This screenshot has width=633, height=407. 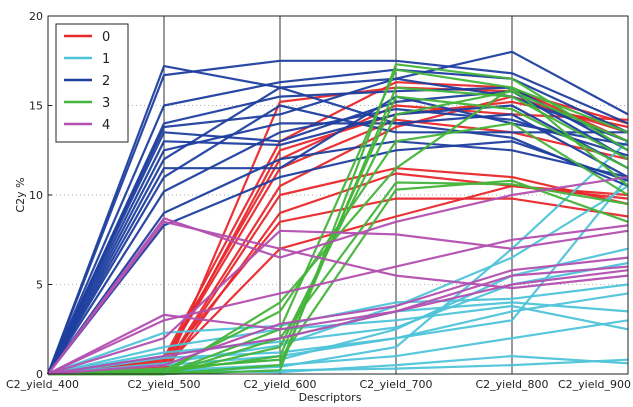 I want to click on x-tick-label: C2_yield_500, so click(x=163, y=384).